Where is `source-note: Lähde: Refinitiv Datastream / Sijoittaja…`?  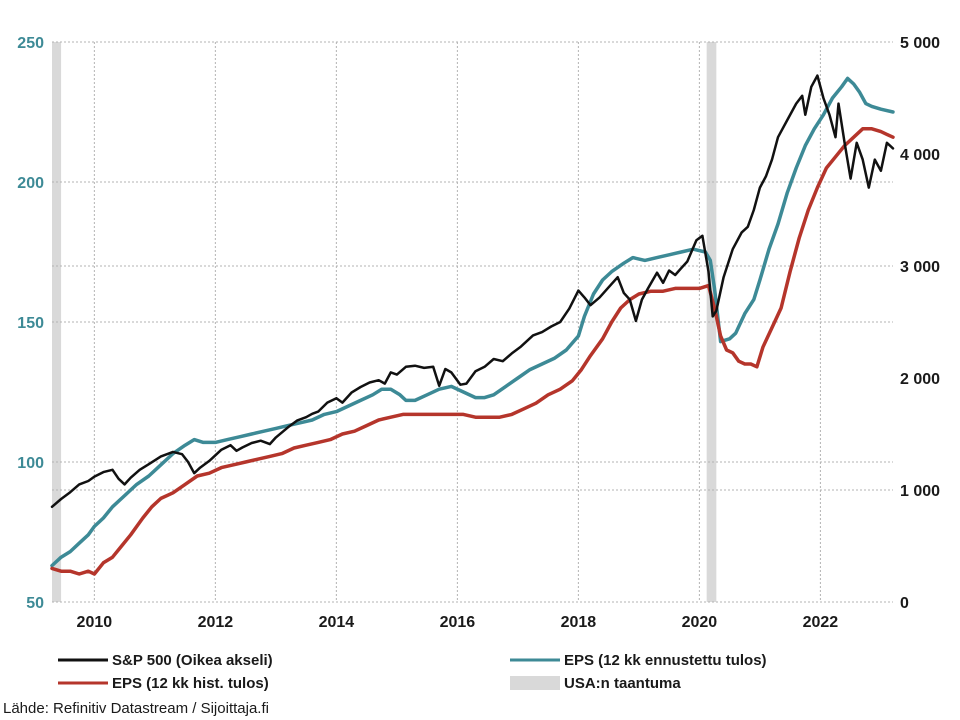 source-note: Lähde: Refinitiv Datastream / Sijoittaja… is located at coordinates (136, 708).